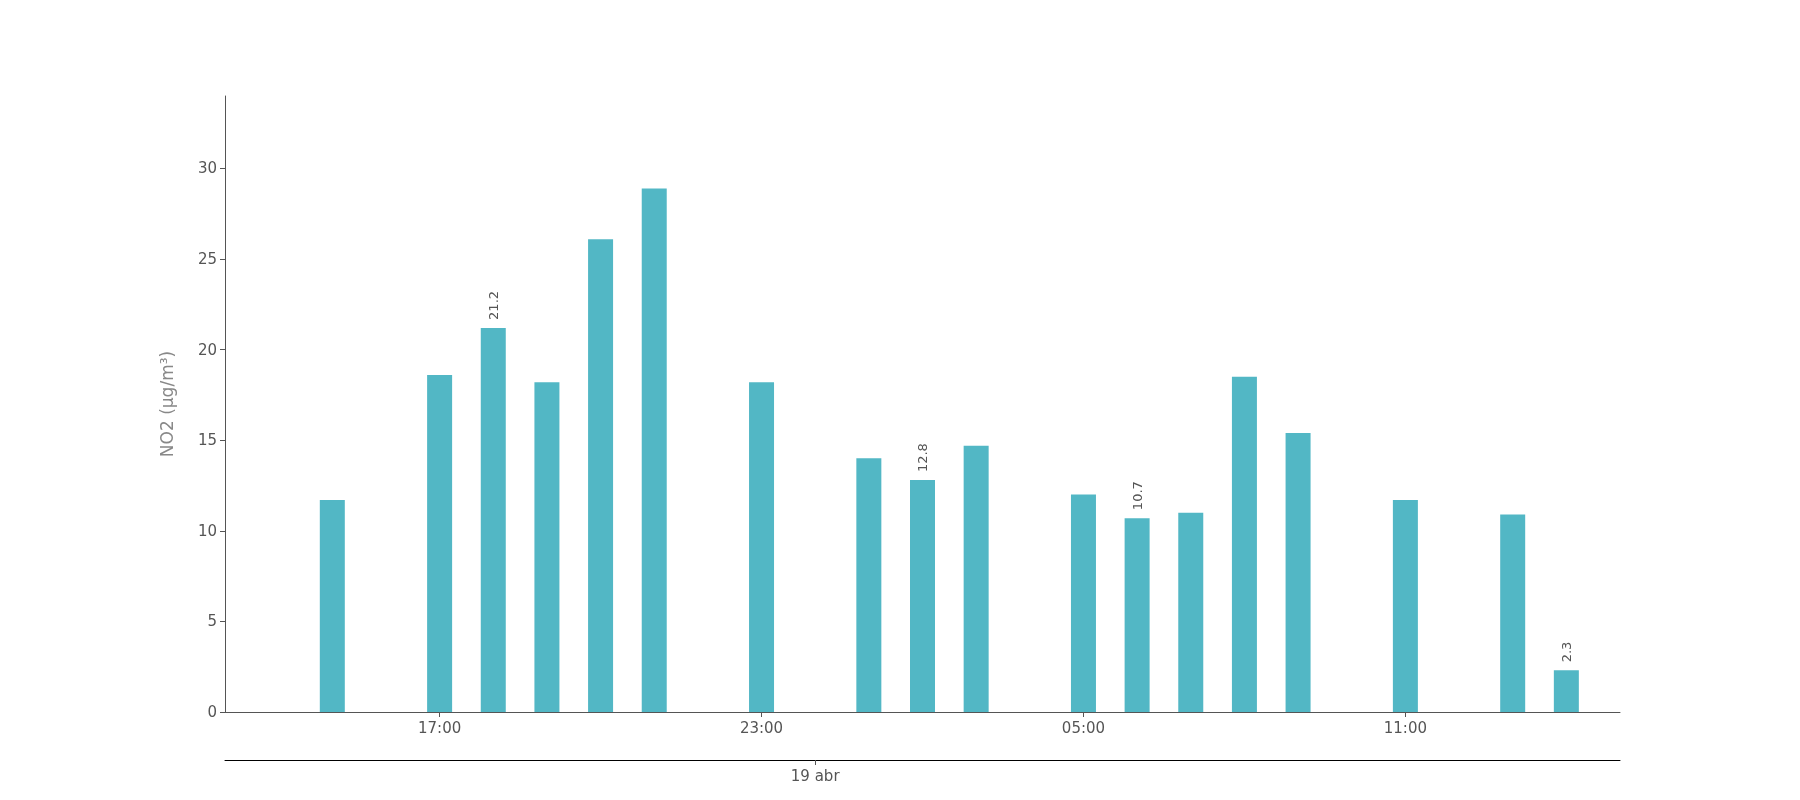  I want to click on y-tick-label: 20, so click(207, 349).